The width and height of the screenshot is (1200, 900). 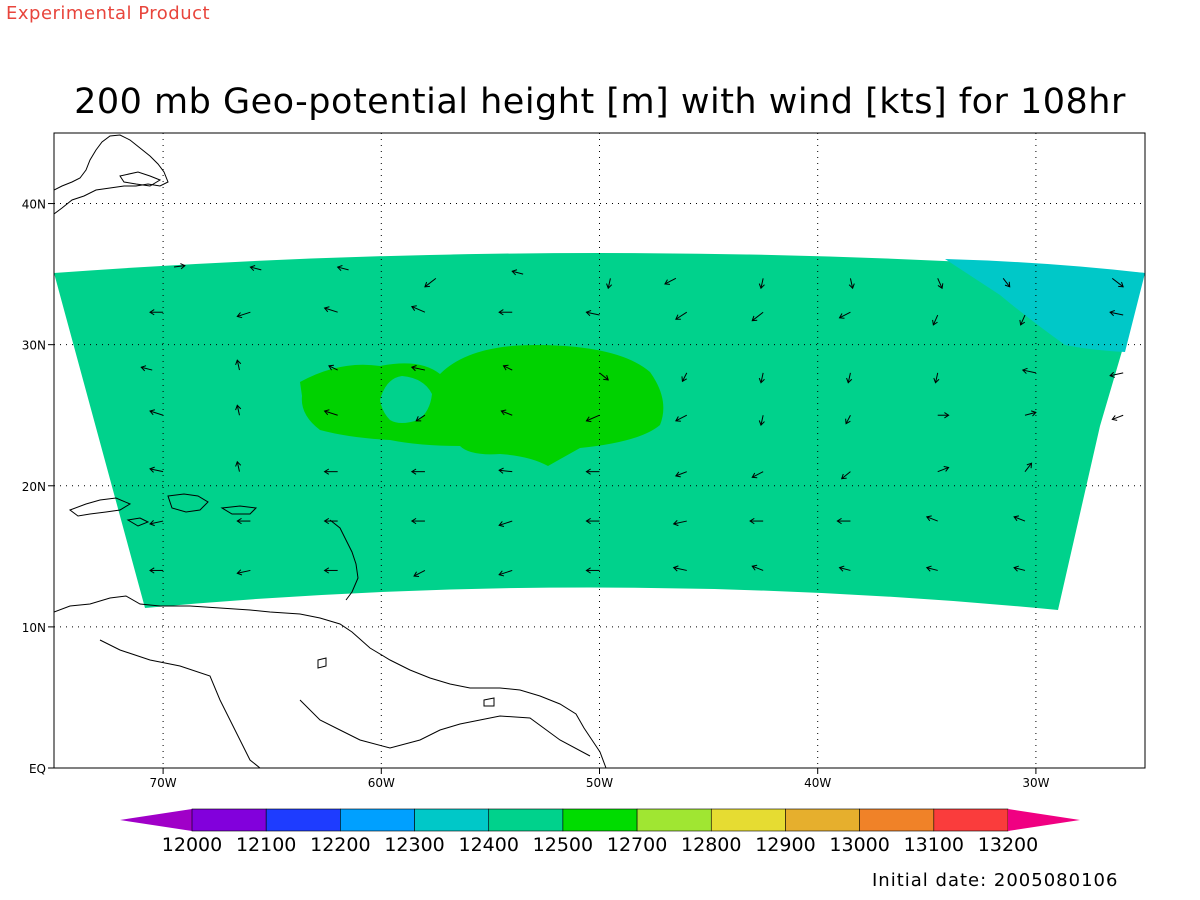 I want to click on colorbar-label: 13000, so click(x=859, y=845).